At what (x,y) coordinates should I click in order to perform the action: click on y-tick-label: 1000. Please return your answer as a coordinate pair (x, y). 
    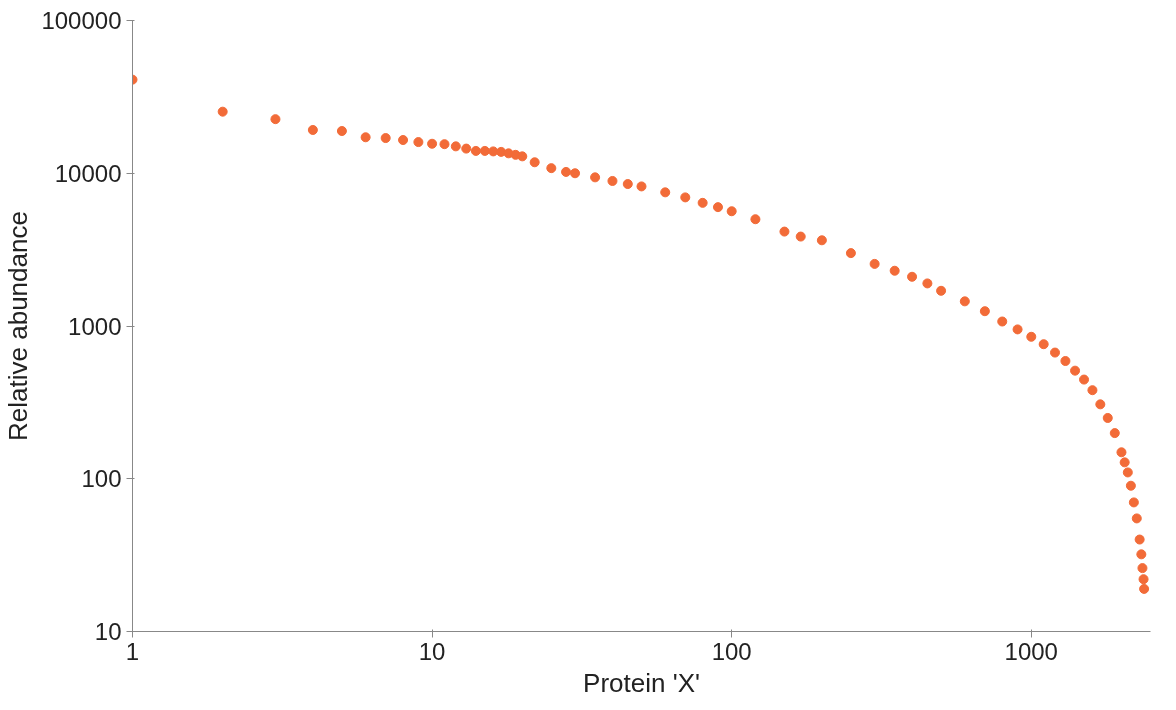
    Looking at the image, I should click on (95, 326).